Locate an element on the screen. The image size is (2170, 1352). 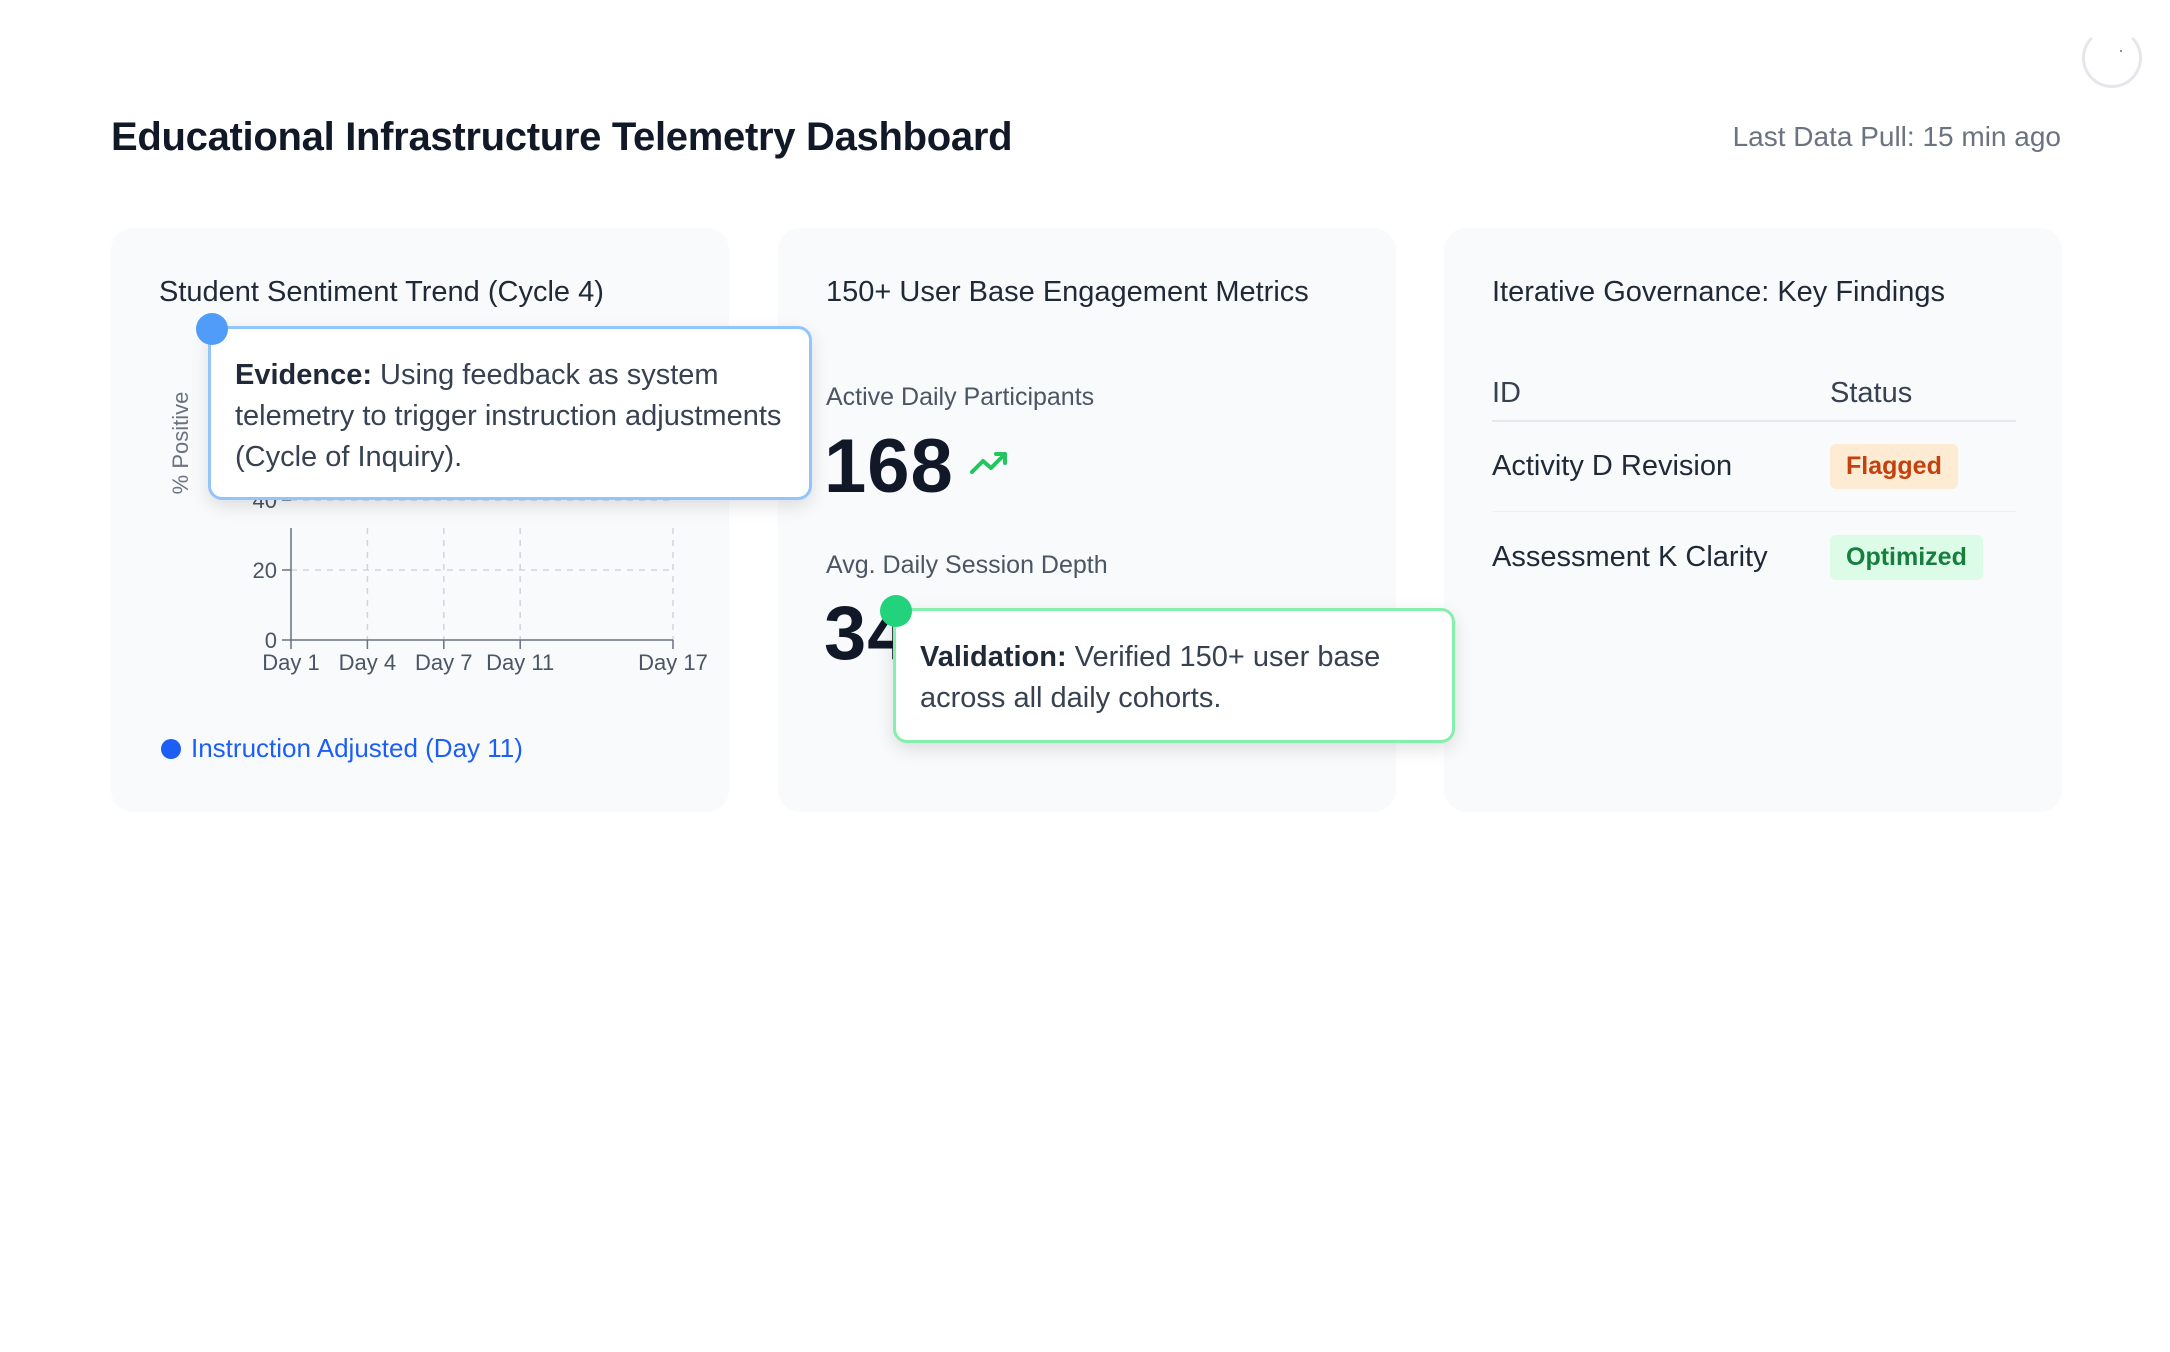
x-tick-label: Day 11 is located at coordinates (520, 662).